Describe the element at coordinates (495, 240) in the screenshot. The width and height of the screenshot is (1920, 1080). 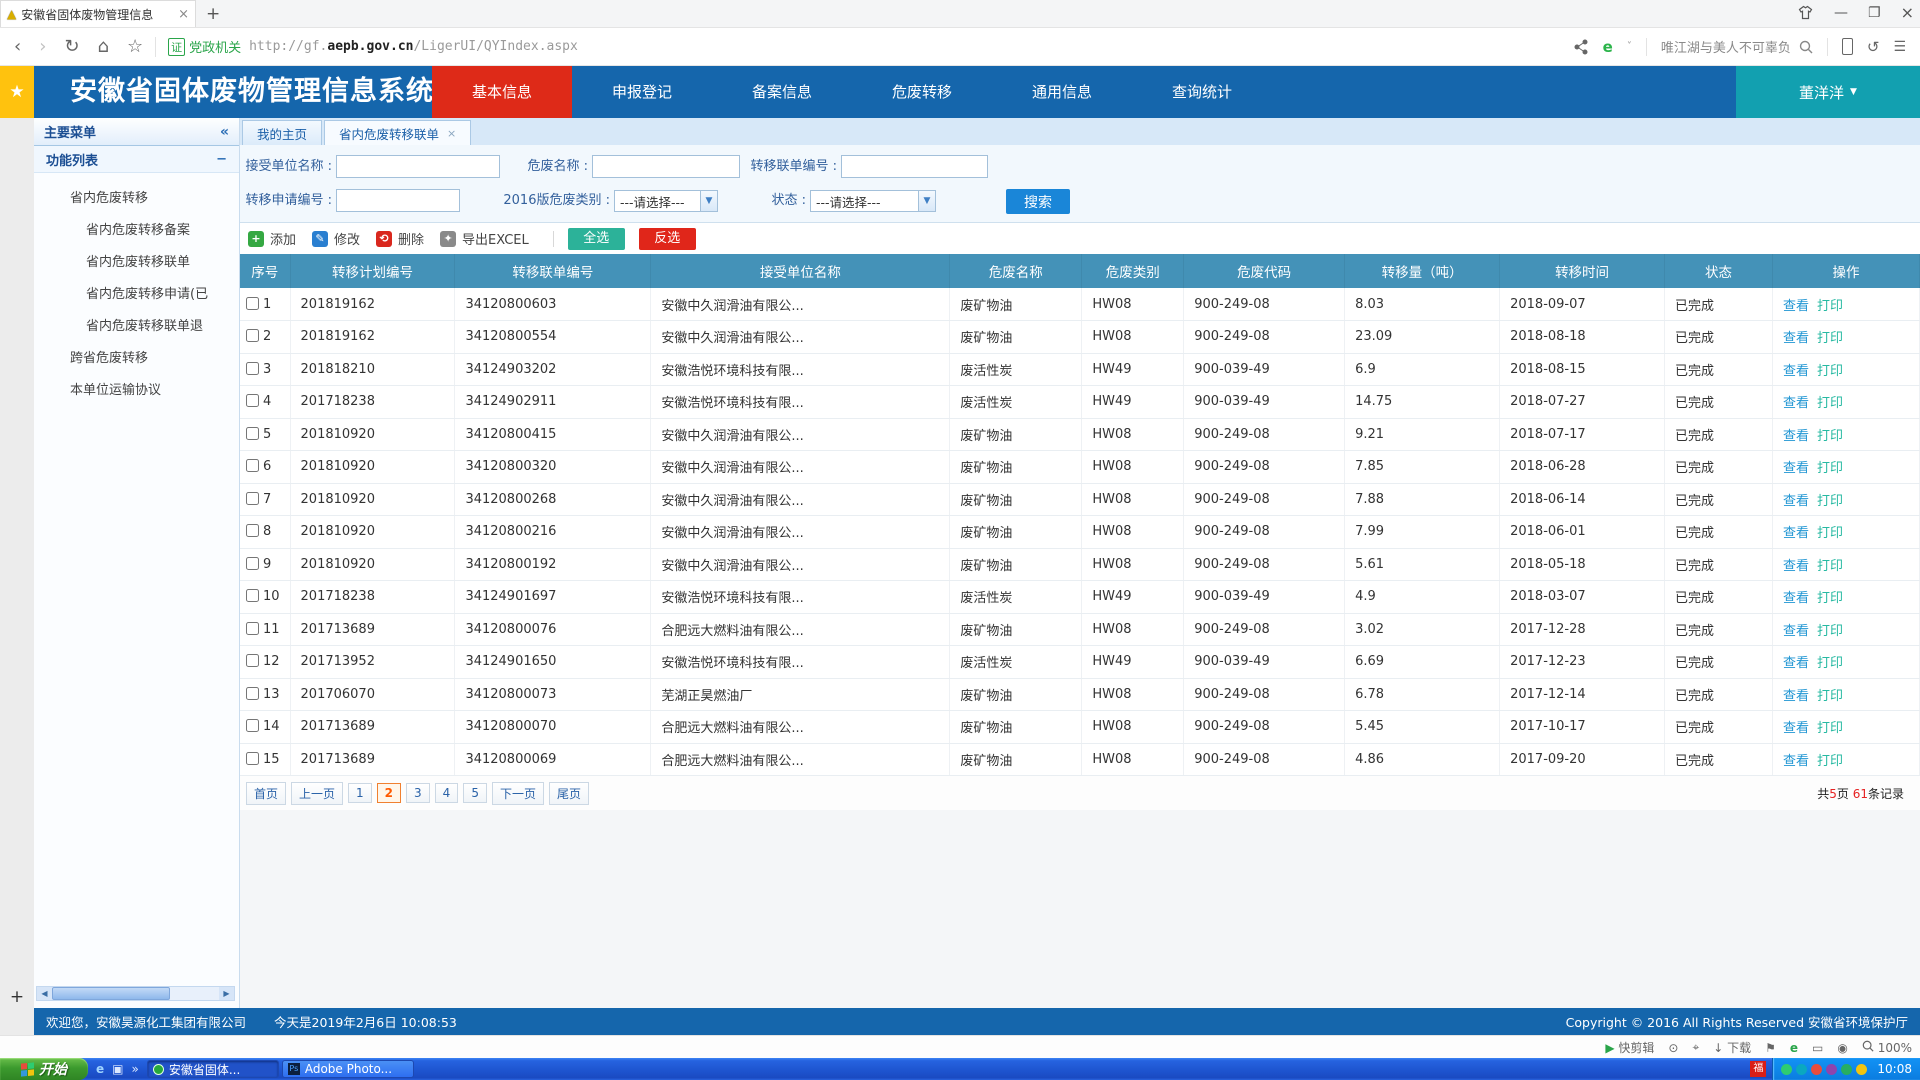
I see `export-excel-button: 导出EXCEL` at that location.